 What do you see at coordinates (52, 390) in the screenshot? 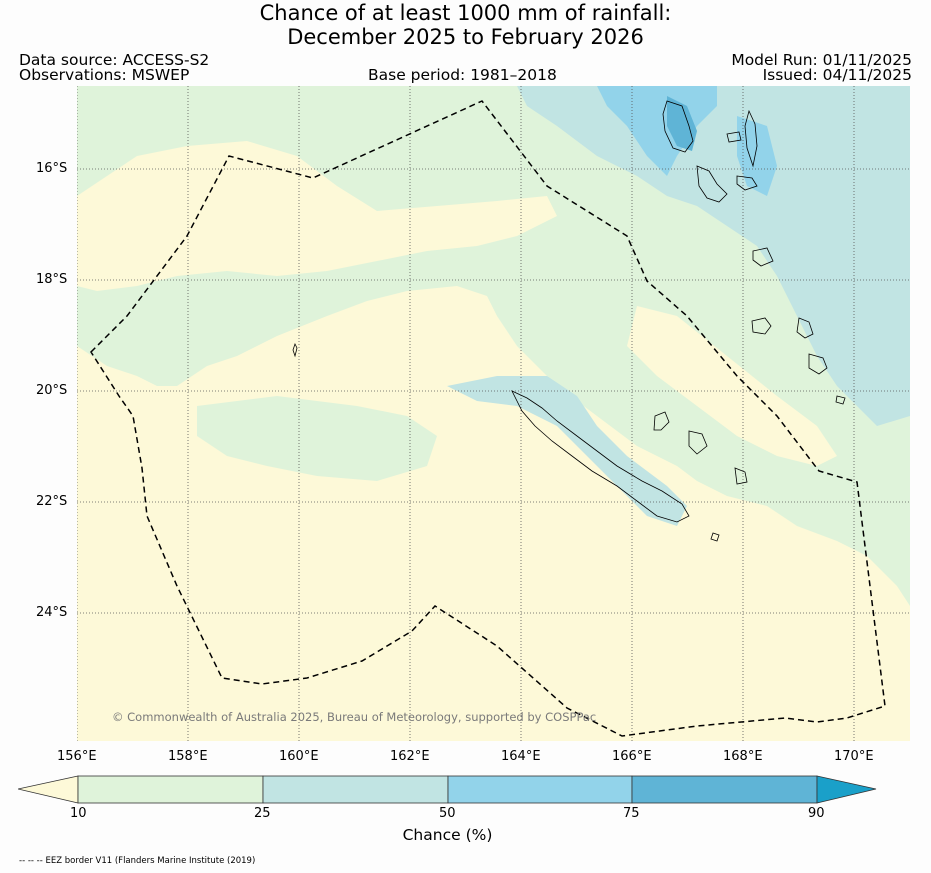
I see `lat-label-20s: 20°S` at bounding box center [52, 390].